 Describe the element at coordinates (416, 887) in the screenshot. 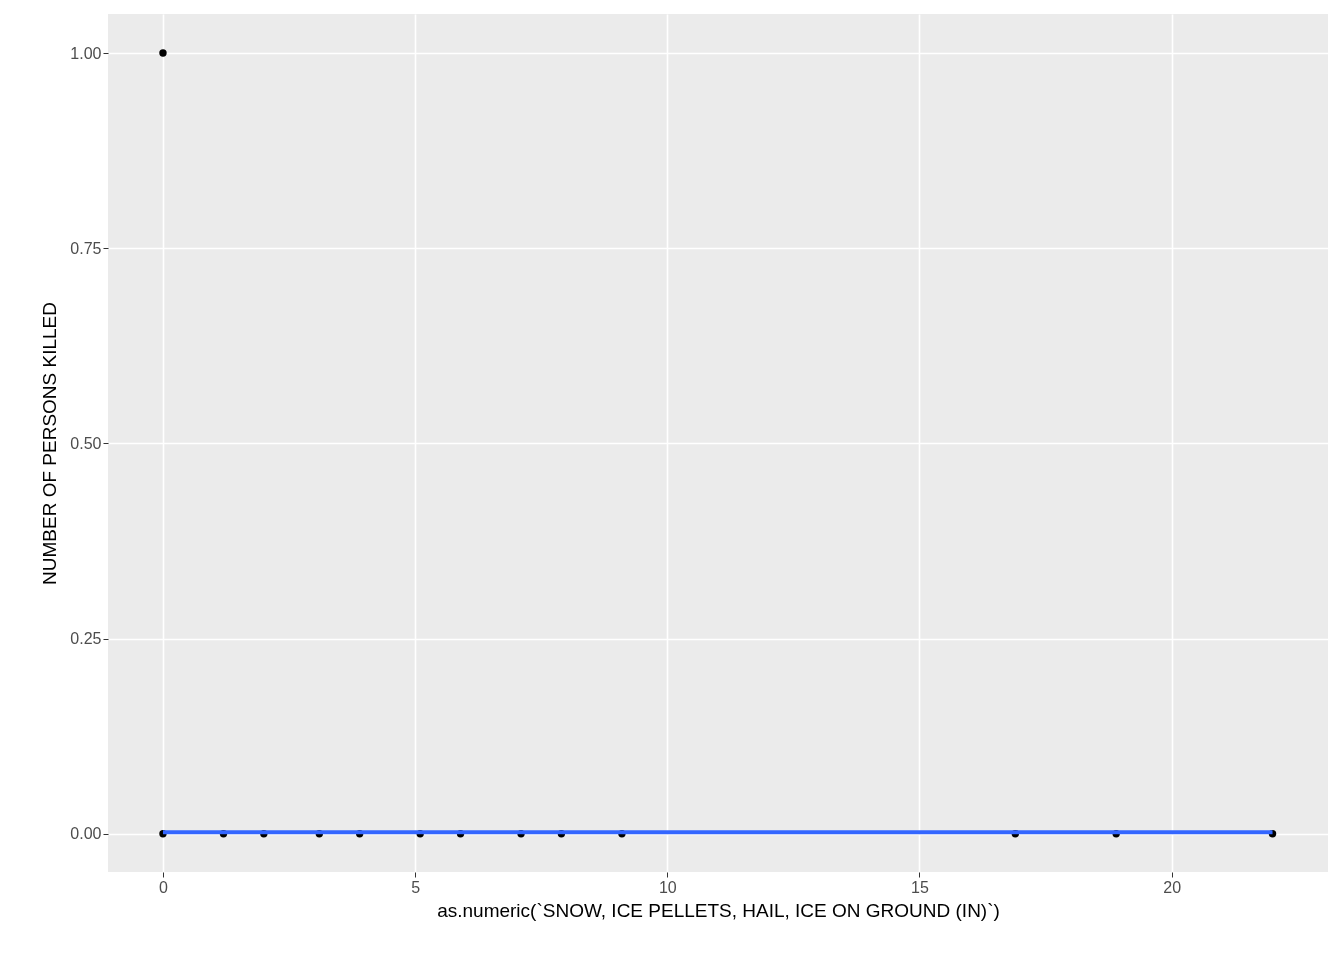

I see `x-tick-label: 5` at that location.